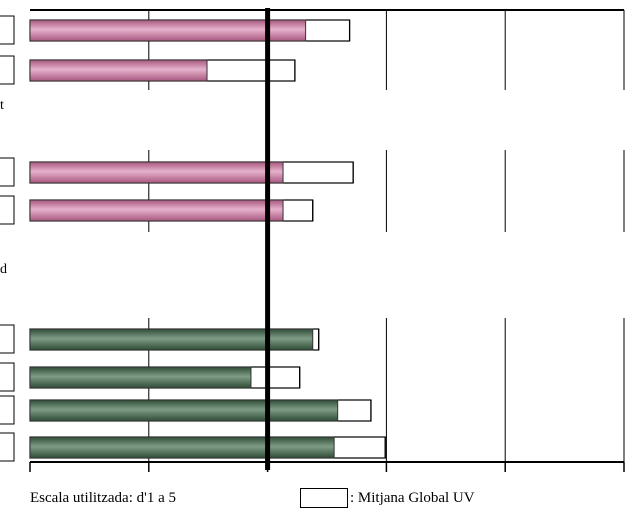 The width and height of the screenshot is (638, 517). Describe the element at coordinates (324, 498) in the screenshot. I see `legend-swatch` at that location.